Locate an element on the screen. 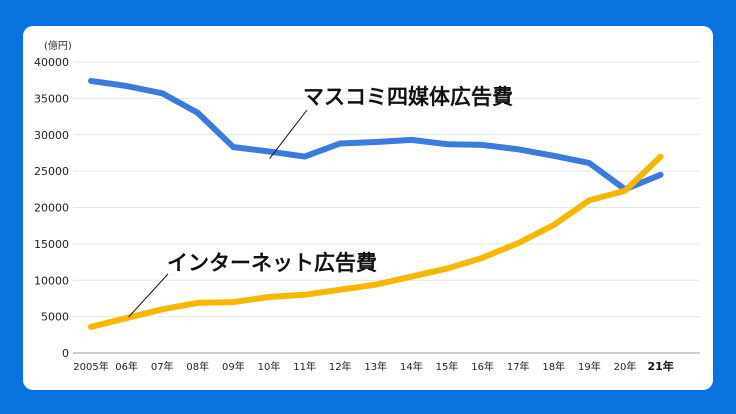 This screenshot has height=414, width=736. x-tick-label: 06年 is located at coordinates (126, 366).